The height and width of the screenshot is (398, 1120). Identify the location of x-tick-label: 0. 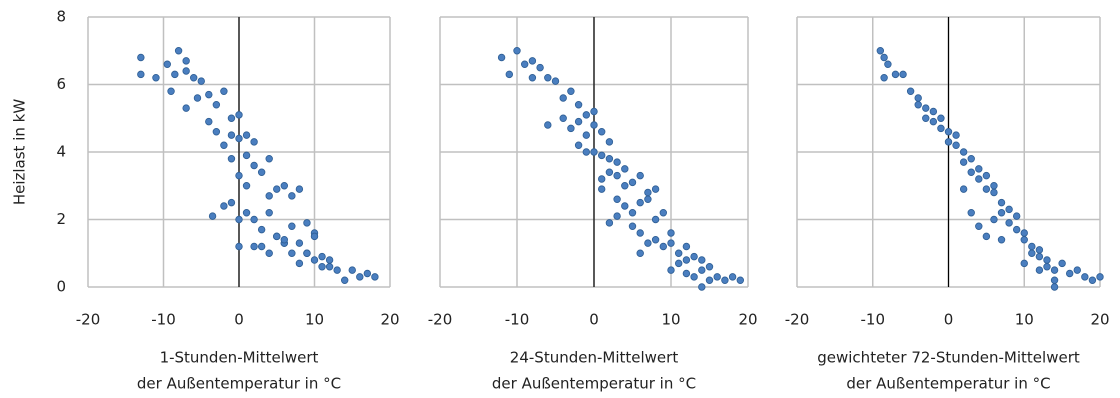
(594, 320).